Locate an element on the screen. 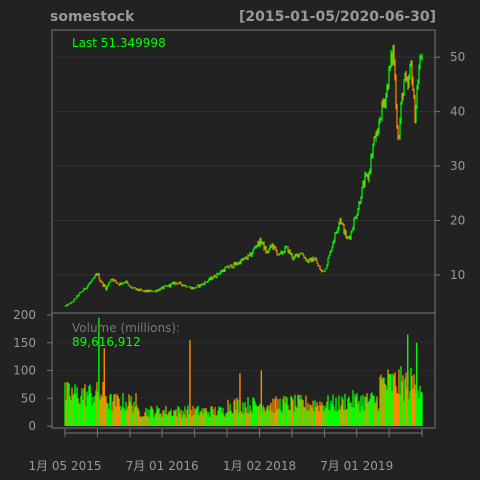 This screenshot has width=480, height=480. volume-tick-label: 0 is located at coordinates (32, 426).